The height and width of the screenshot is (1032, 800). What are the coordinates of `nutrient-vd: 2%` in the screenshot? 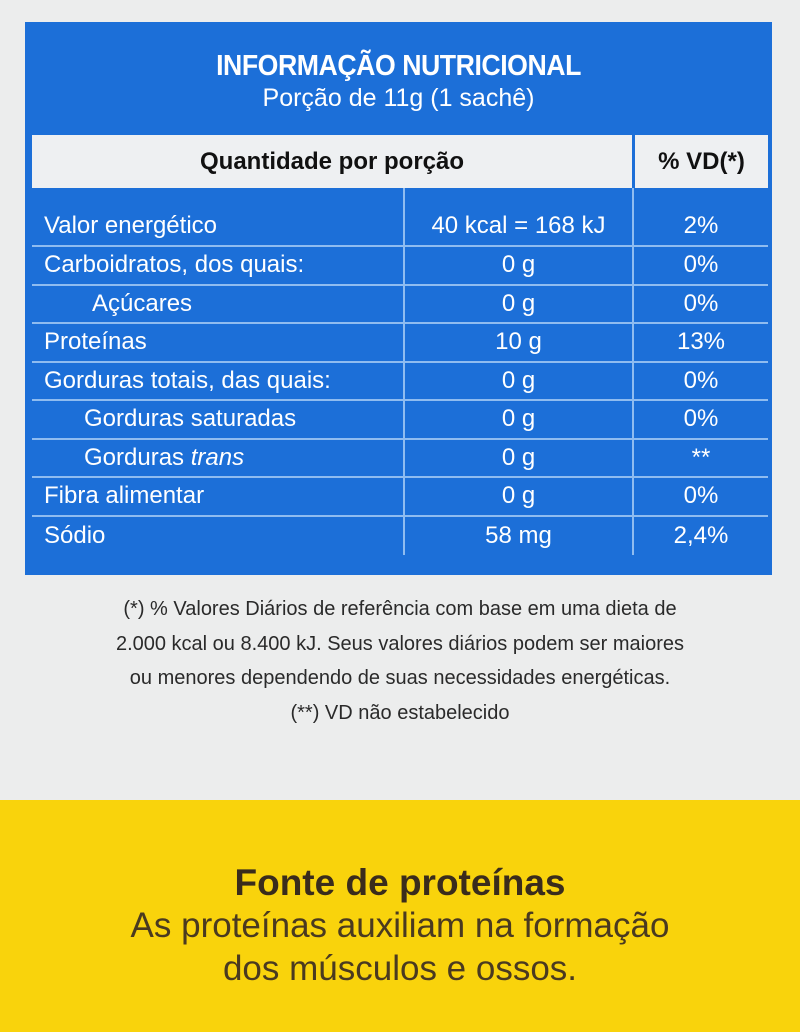 It's located at (700, 226).